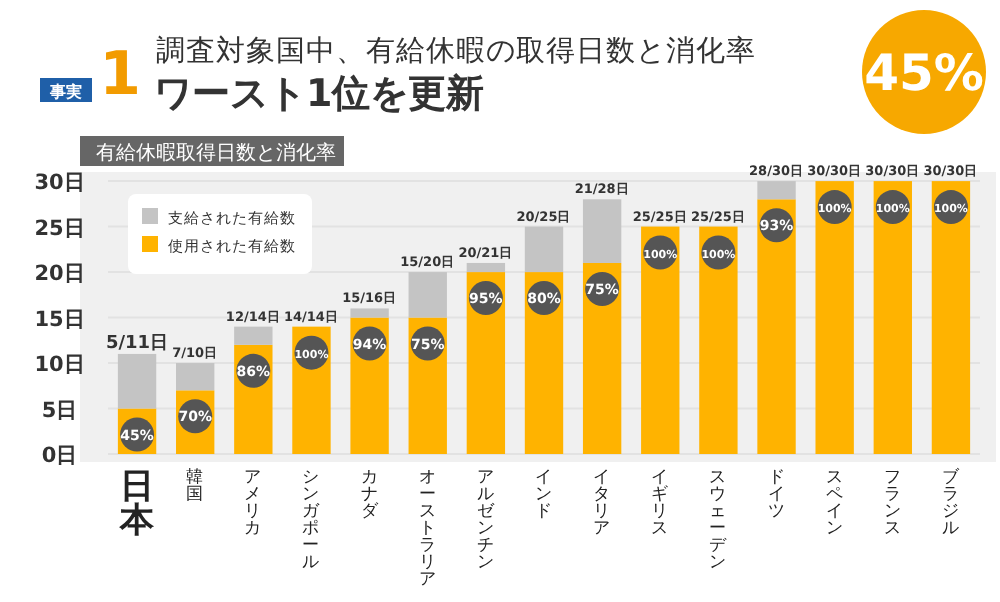 The height and width of the screenshot is (602, 1000). I want to click on x-tick-label: アメリカ, so click(253, 504).